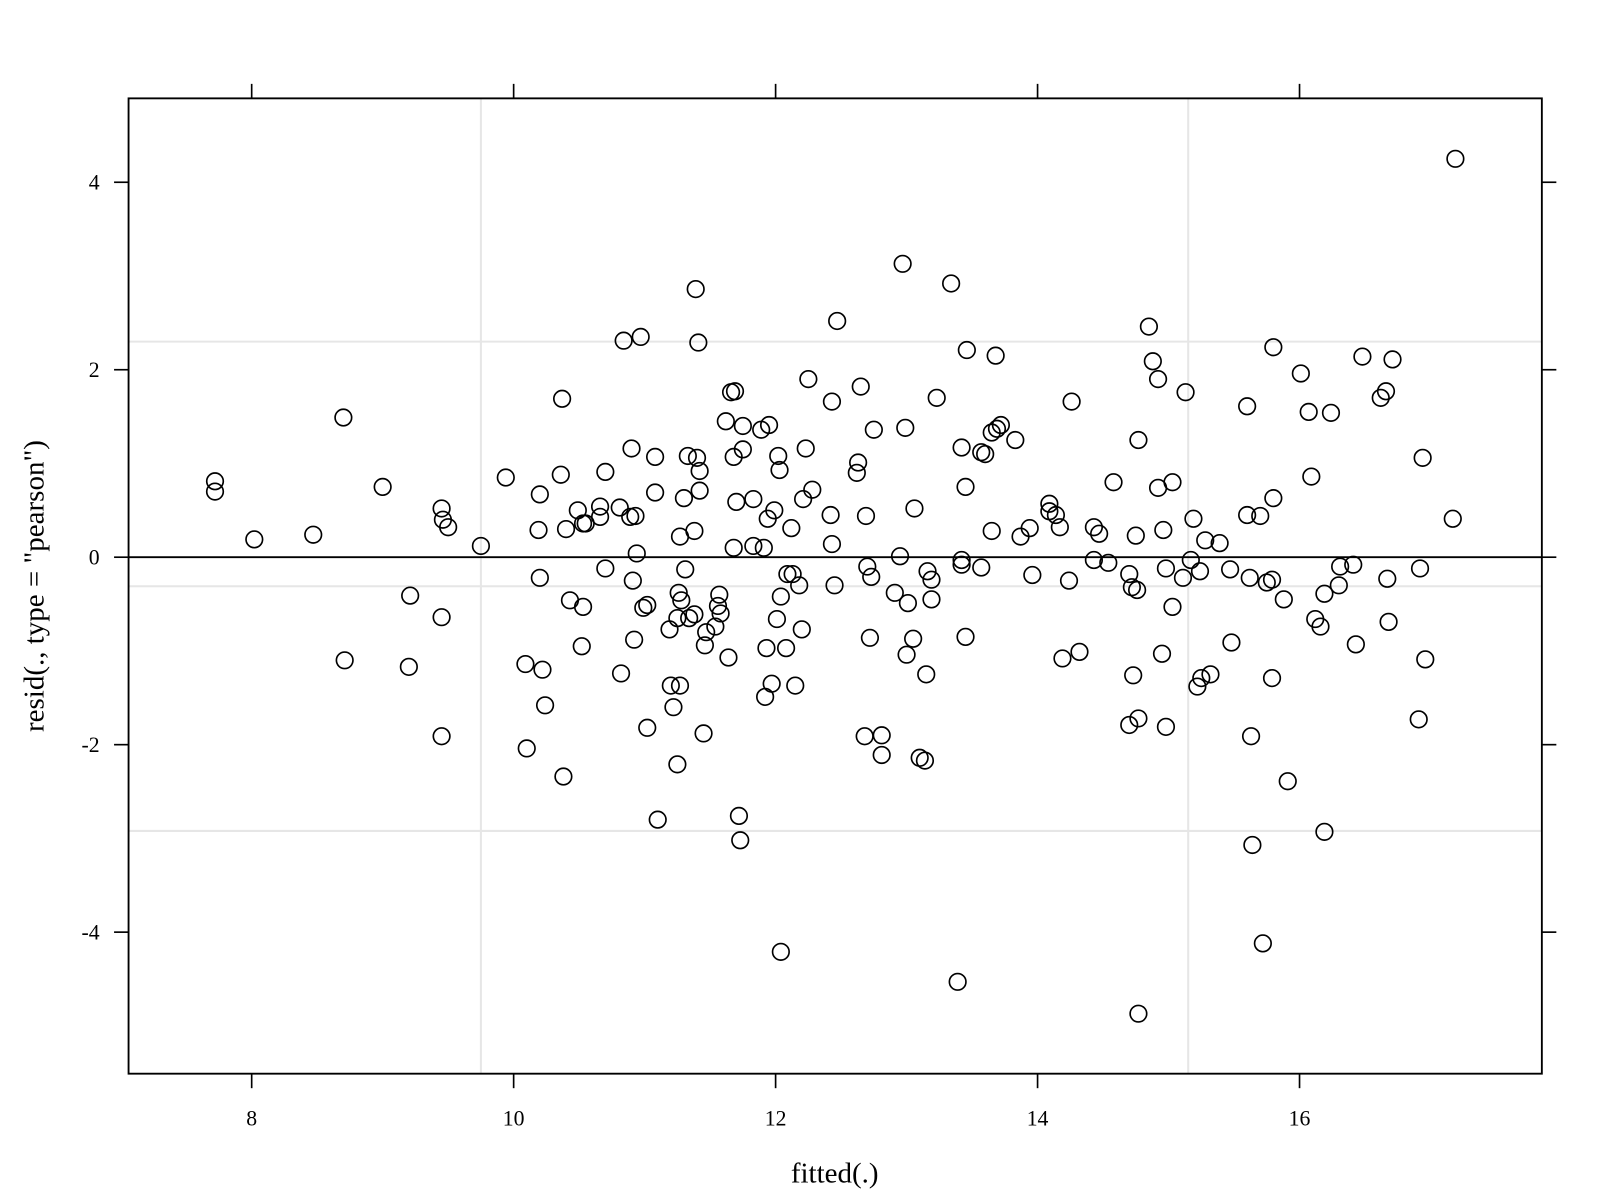 Image resolution: width=1600 pixels, height=1200 pixels. I want to click on x-tick-label: 12, so click(776, 1118).